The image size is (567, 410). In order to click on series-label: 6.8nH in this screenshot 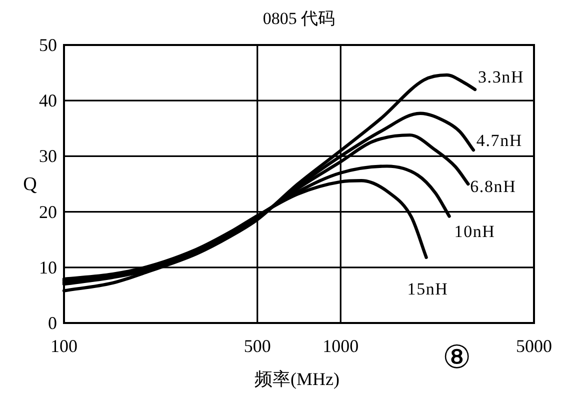, I will do `click(493, 186)`.